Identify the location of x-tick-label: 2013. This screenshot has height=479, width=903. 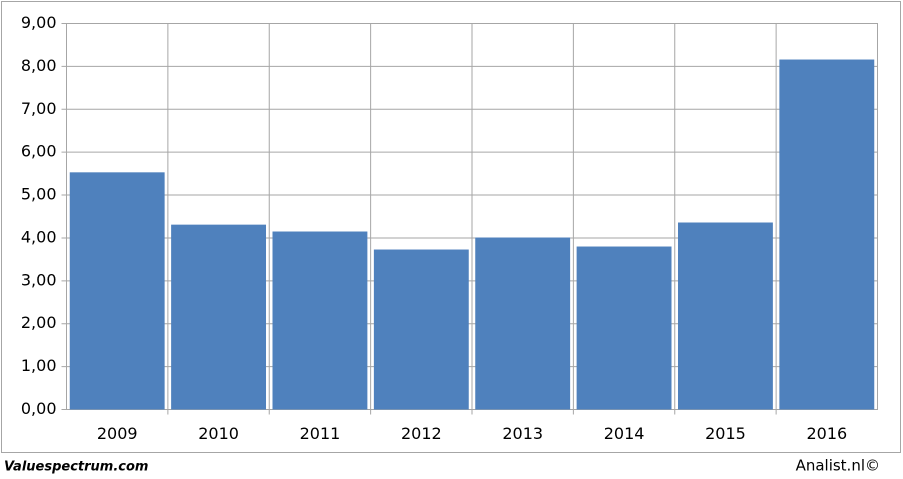
(522, 433).